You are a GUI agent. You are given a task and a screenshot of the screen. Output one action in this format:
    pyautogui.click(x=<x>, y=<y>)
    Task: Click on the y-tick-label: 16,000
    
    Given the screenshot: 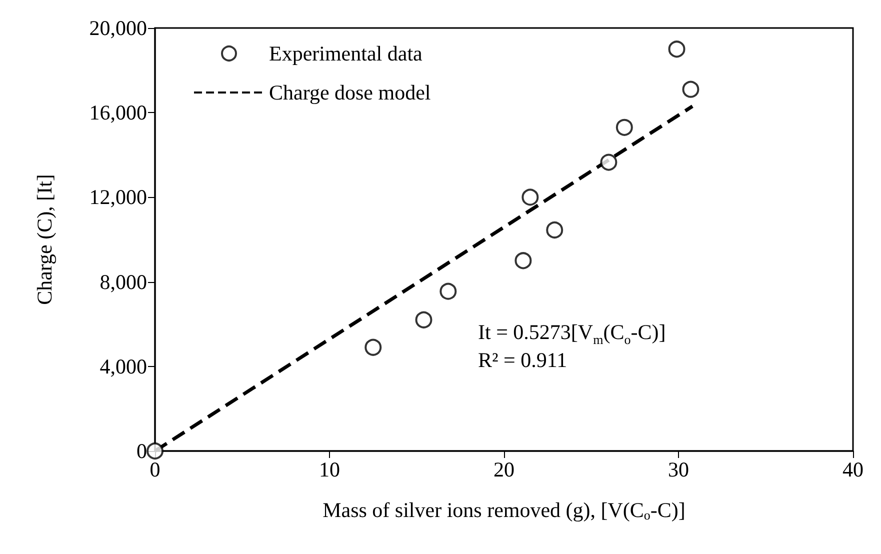 What is the action you would take?
    pyautogui.click(x=118, y=112)
    